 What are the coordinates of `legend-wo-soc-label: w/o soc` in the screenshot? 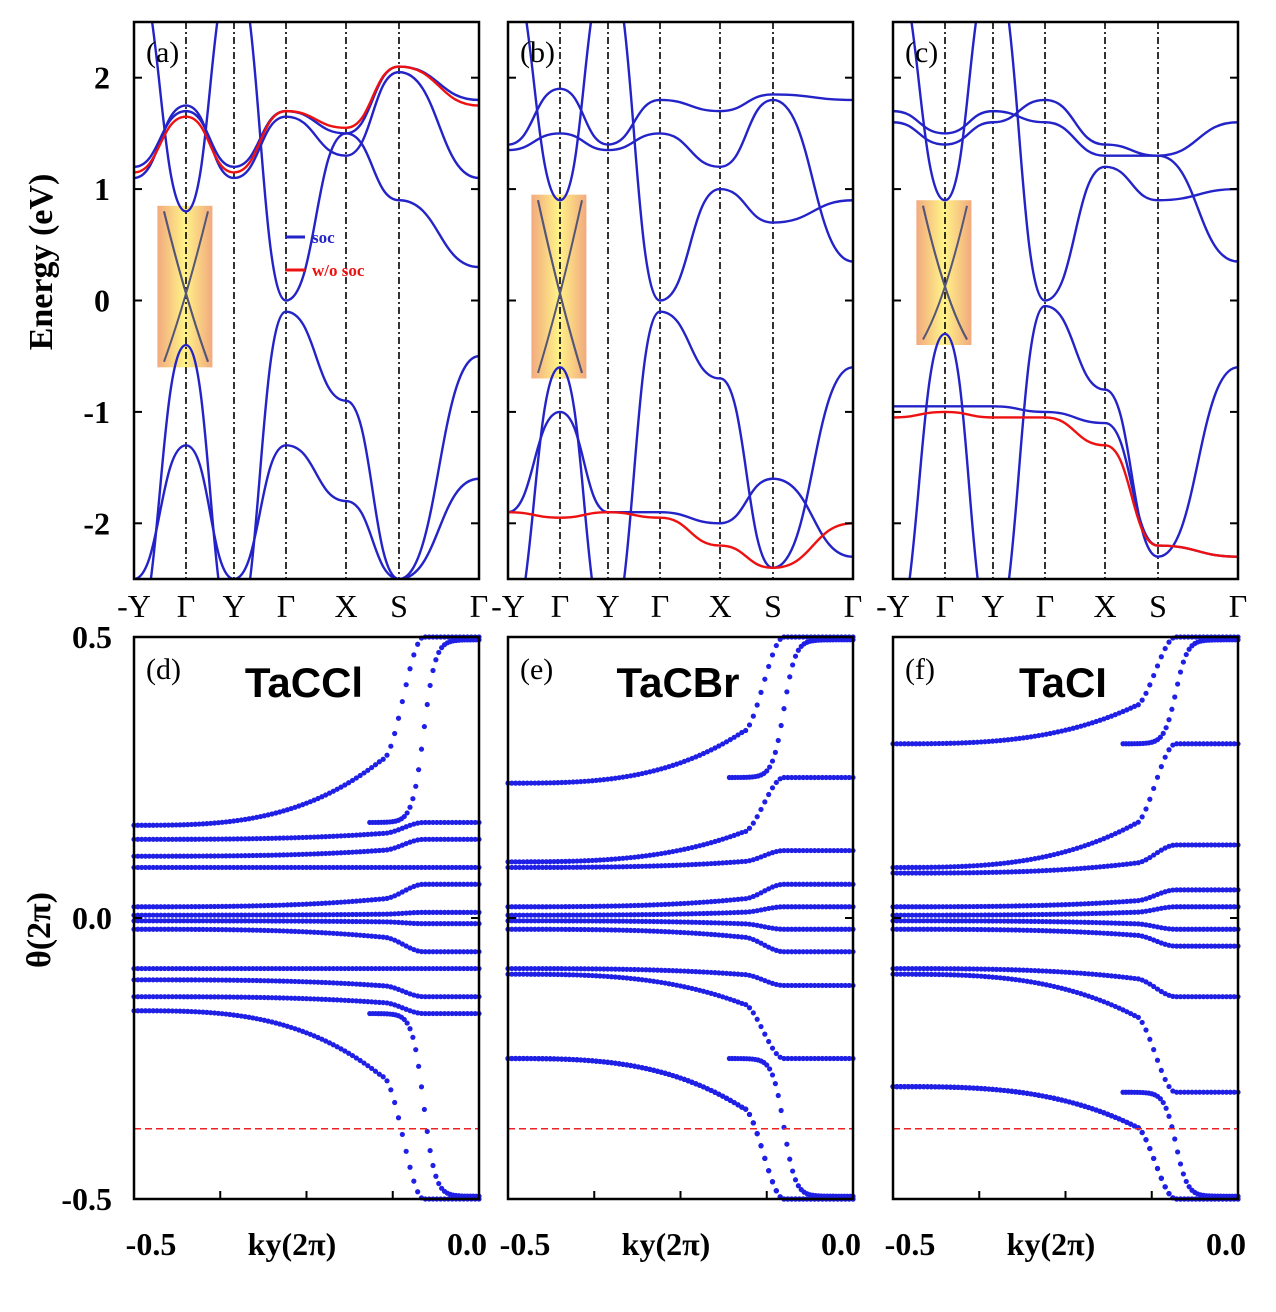 It's located at (338, 270).